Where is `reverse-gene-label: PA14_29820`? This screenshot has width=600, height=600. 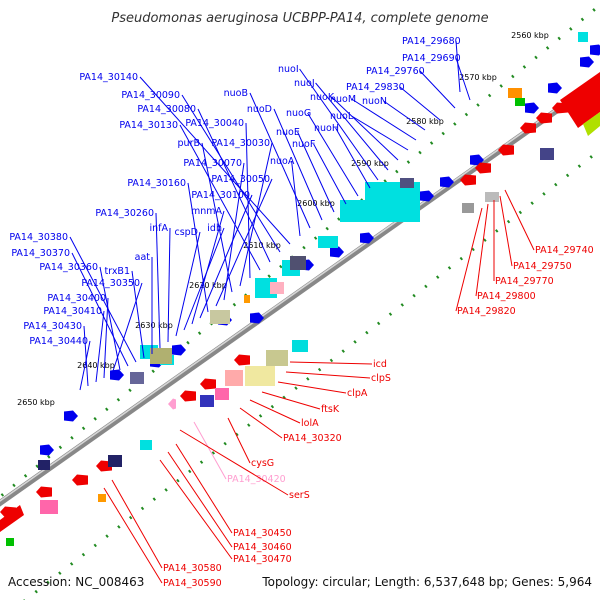
reverse-gene-label: PA14_29820 is located at coordinates (486, 311).